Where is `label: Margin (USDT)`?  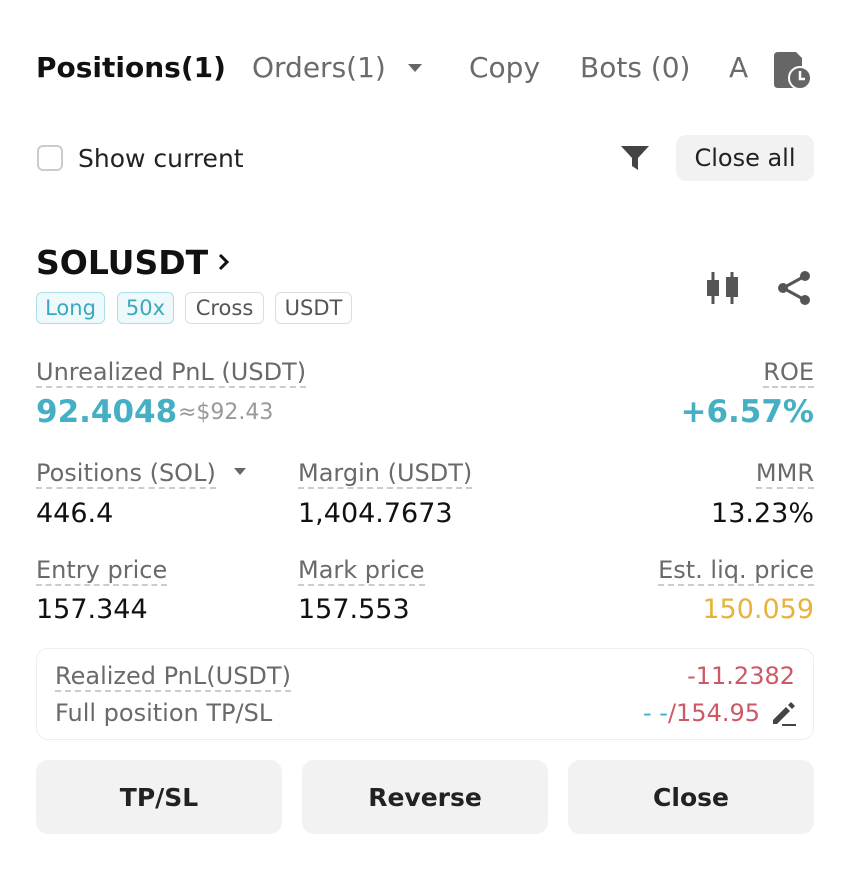
label: Margin (USDT) is located at coordinates (385, 474).